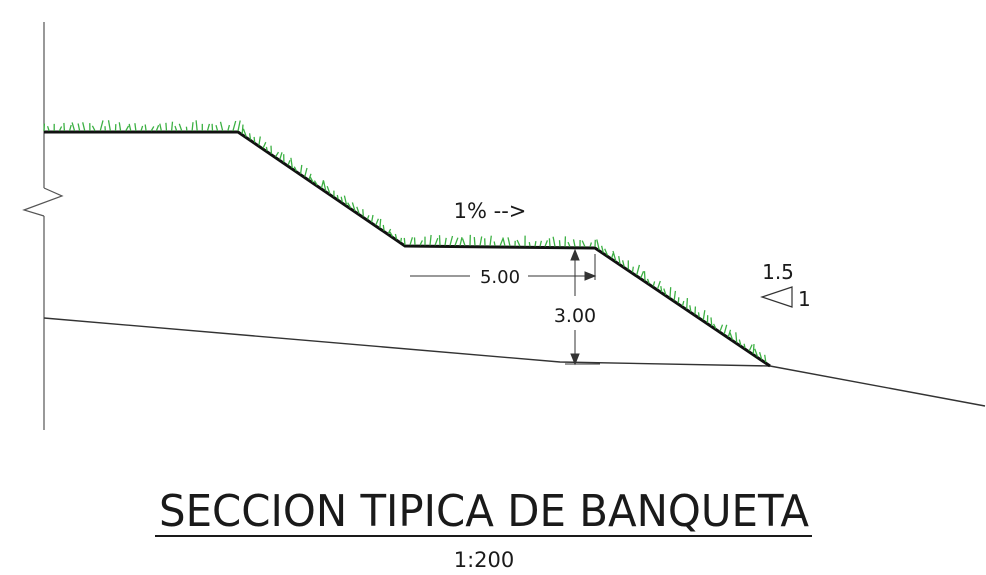 The height and width of the screenshot is (575, 986). Describe the element at coordinates (500, 277) in the screenshot. I see `bench-width-label: 5.00` at that location.